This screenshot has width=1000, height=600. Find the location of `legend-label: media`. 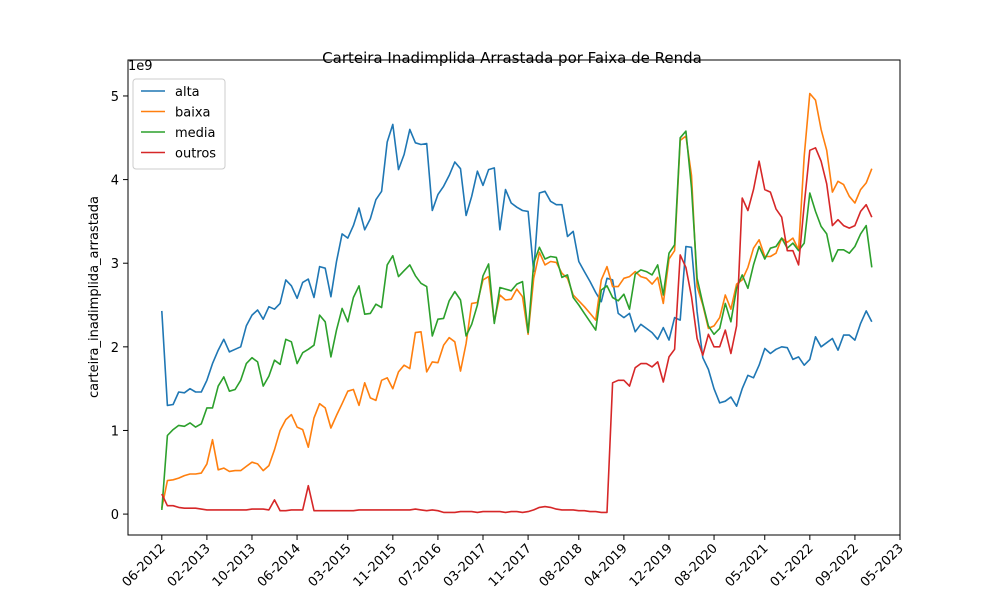

legend-label: media is located at coordinates (195, 133).